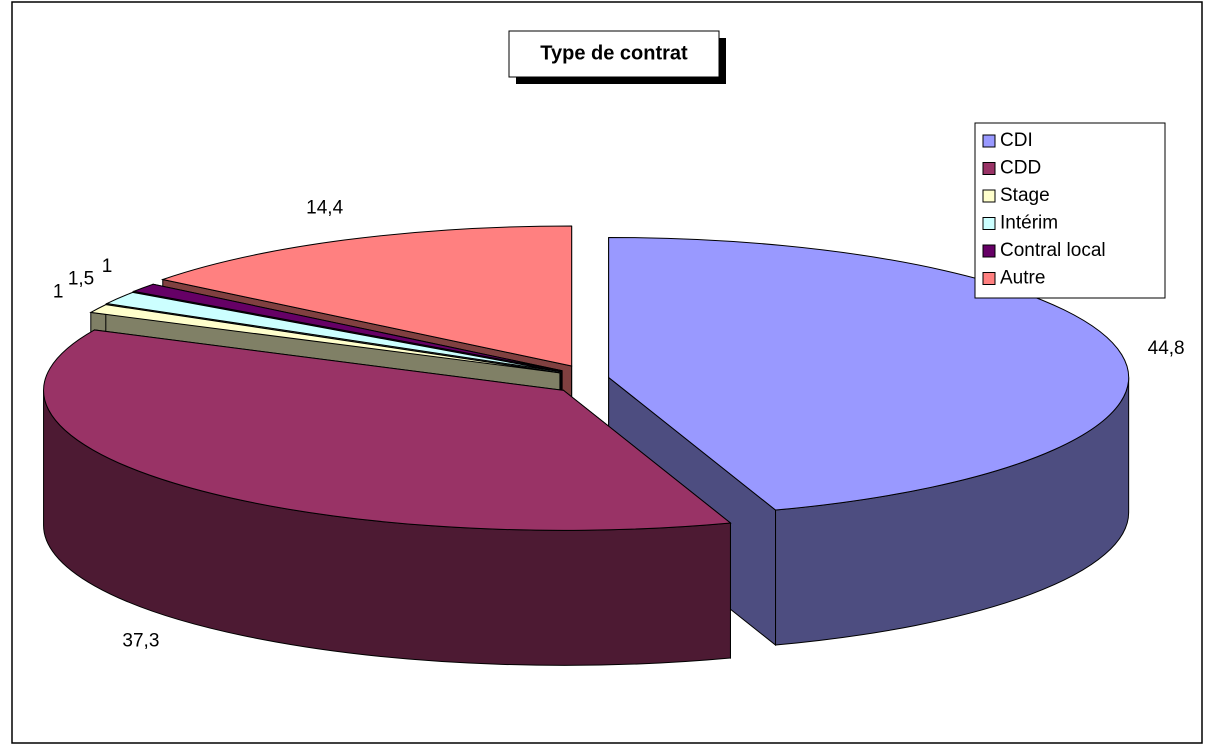 Image resolution: width=1205 pixels, height=745 pixels. Describe the element at coordinates (1016, 140) in the screenshot. I see `legend-label: CDI` at that location.